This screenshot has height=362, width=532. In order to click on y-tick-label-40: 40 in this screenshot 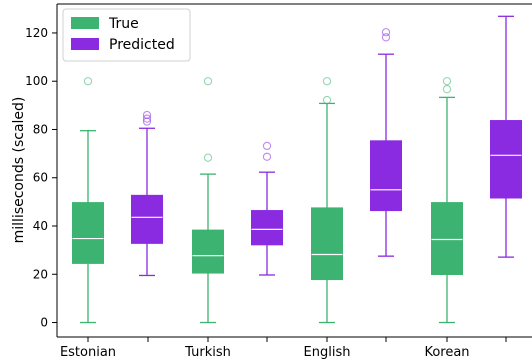, I will do `click(40, 226)`.